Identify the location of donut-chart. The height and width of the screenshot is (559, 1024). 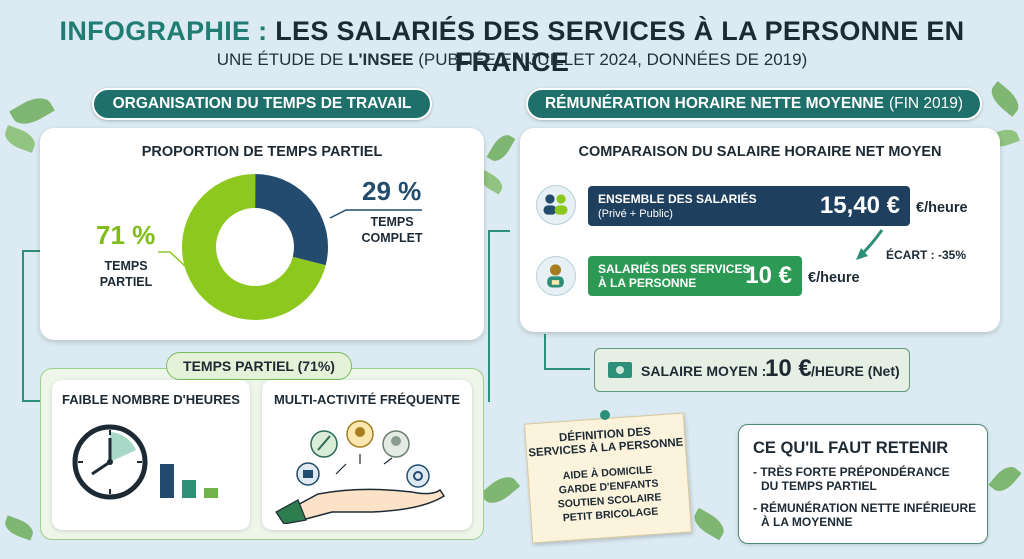
(255, 247).